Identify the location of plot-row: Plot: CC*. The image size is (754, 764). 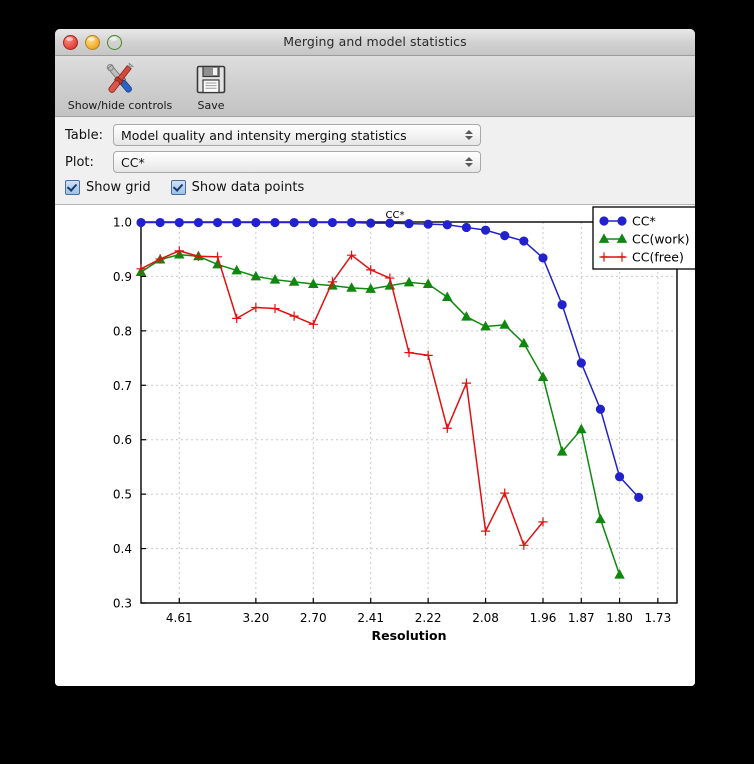
(375, 162).